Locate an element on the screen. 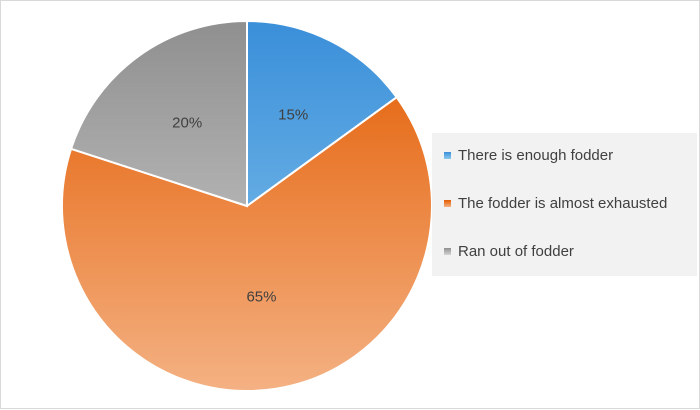 The width and height of the screenshot is (700, 410). legend-label-almost-exhausted: The fodder is almost exhausted is located at coordinates (563, 203).